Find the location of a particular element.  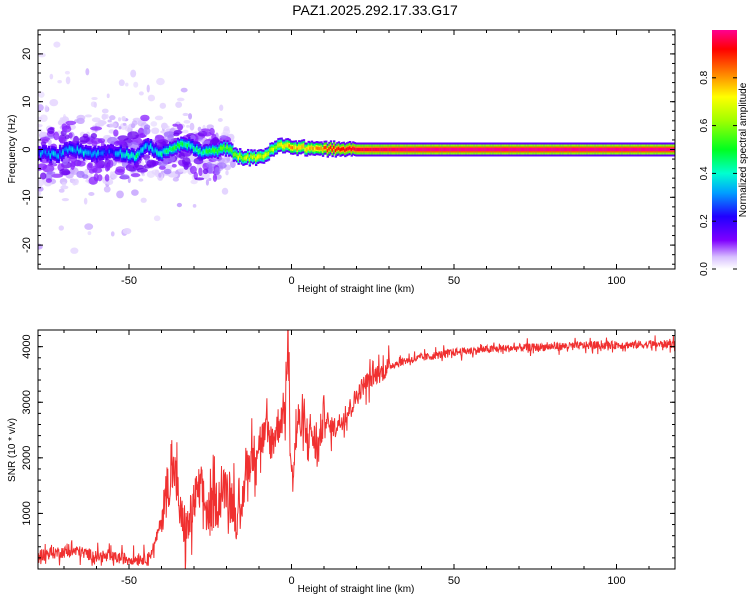

colorbar-tick-label: 0.6 is located at coordinates (704, 125).